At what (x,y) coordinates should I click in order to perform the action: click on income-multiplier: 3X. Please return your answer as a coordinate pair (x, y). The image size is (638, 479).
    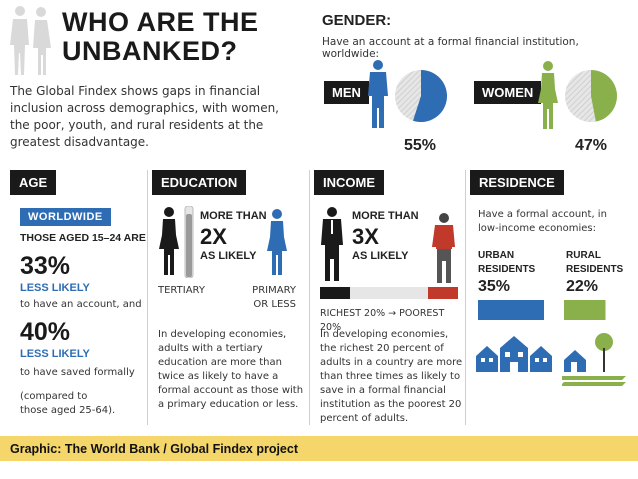
    Looking at the image, I should click on (365, 236).